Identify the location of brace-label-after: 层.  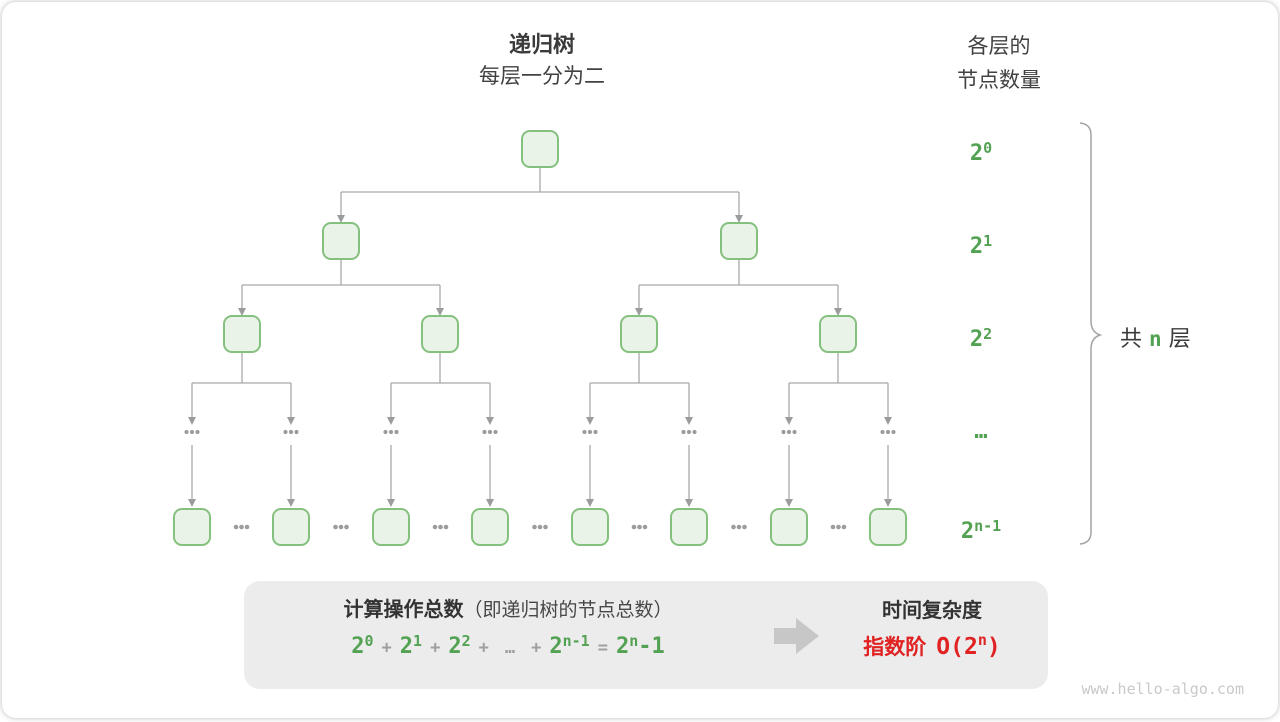
(1180, 338).